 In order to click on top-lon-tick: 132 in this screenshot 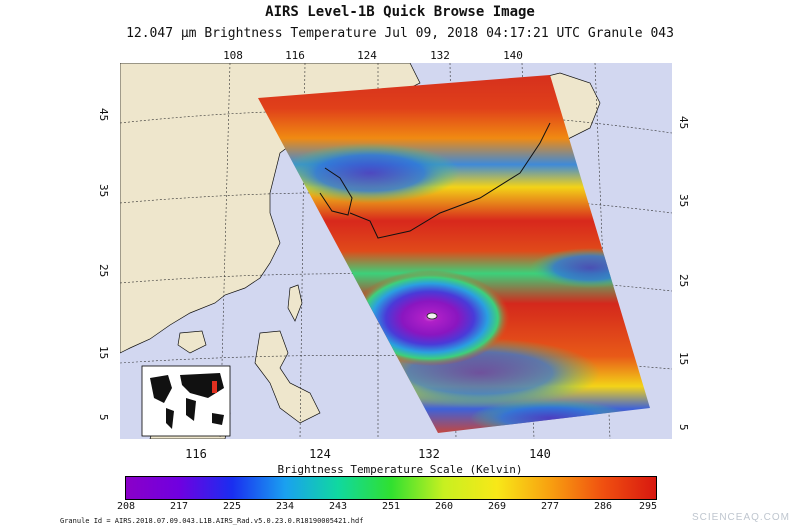, I will do `click(440, 55)`.